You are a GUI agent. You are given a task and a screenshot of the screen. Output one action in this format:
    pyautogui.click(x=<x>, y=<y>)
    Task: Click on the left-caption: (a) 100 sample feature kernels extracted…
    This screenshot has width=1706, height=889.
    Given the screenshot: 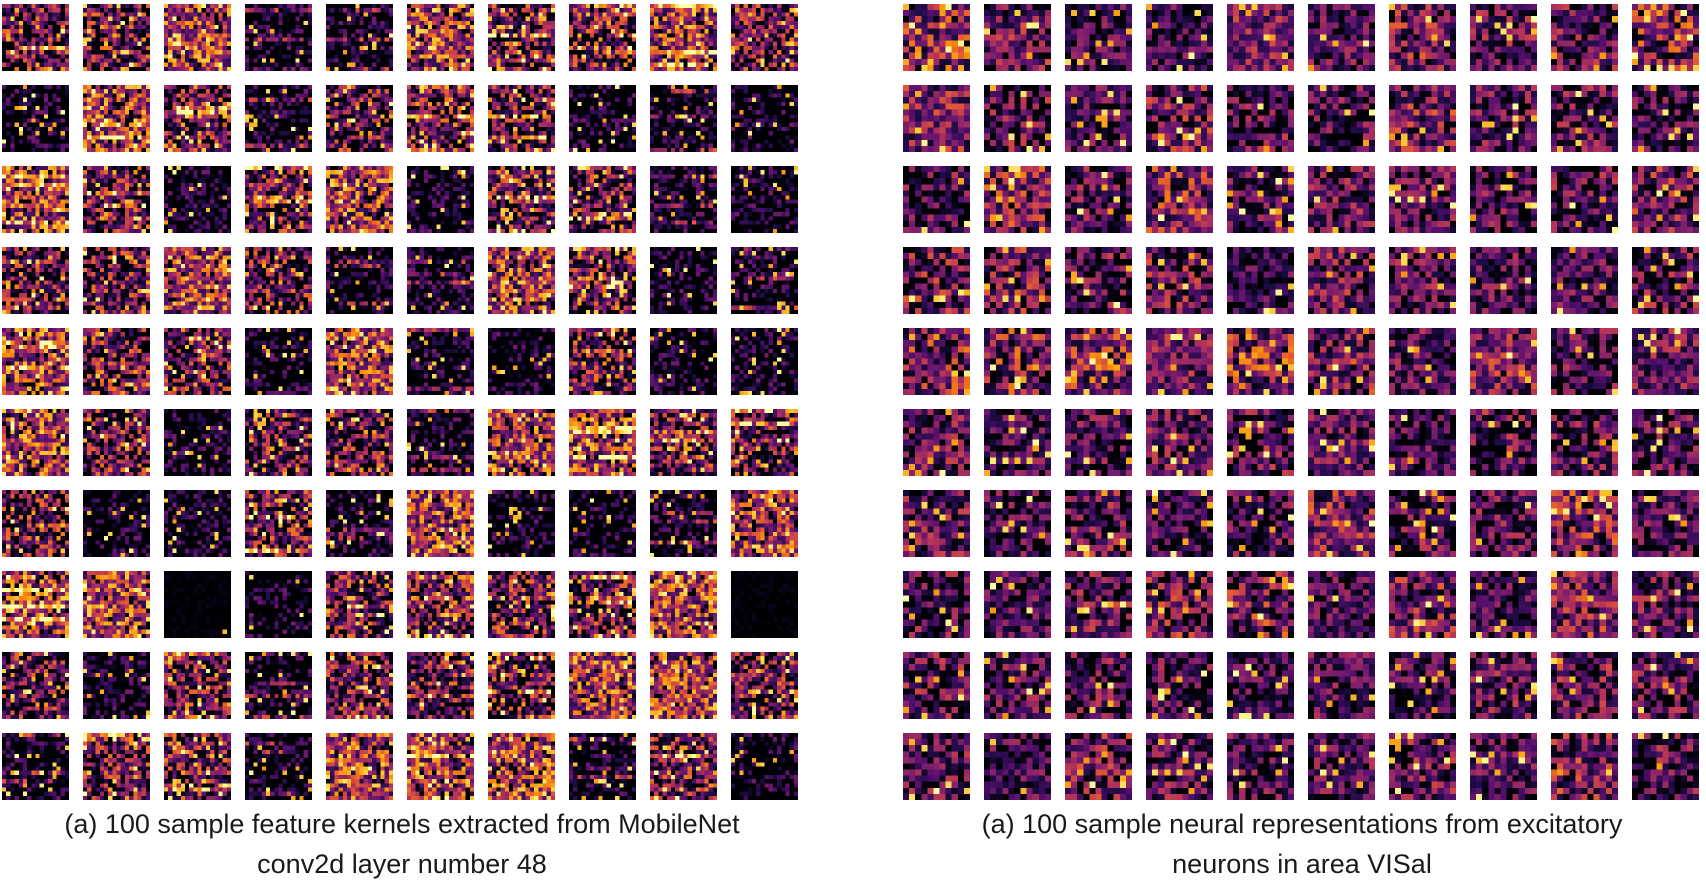 What is the action you would take?
    pyautogui.click(x=402, y=844)
    